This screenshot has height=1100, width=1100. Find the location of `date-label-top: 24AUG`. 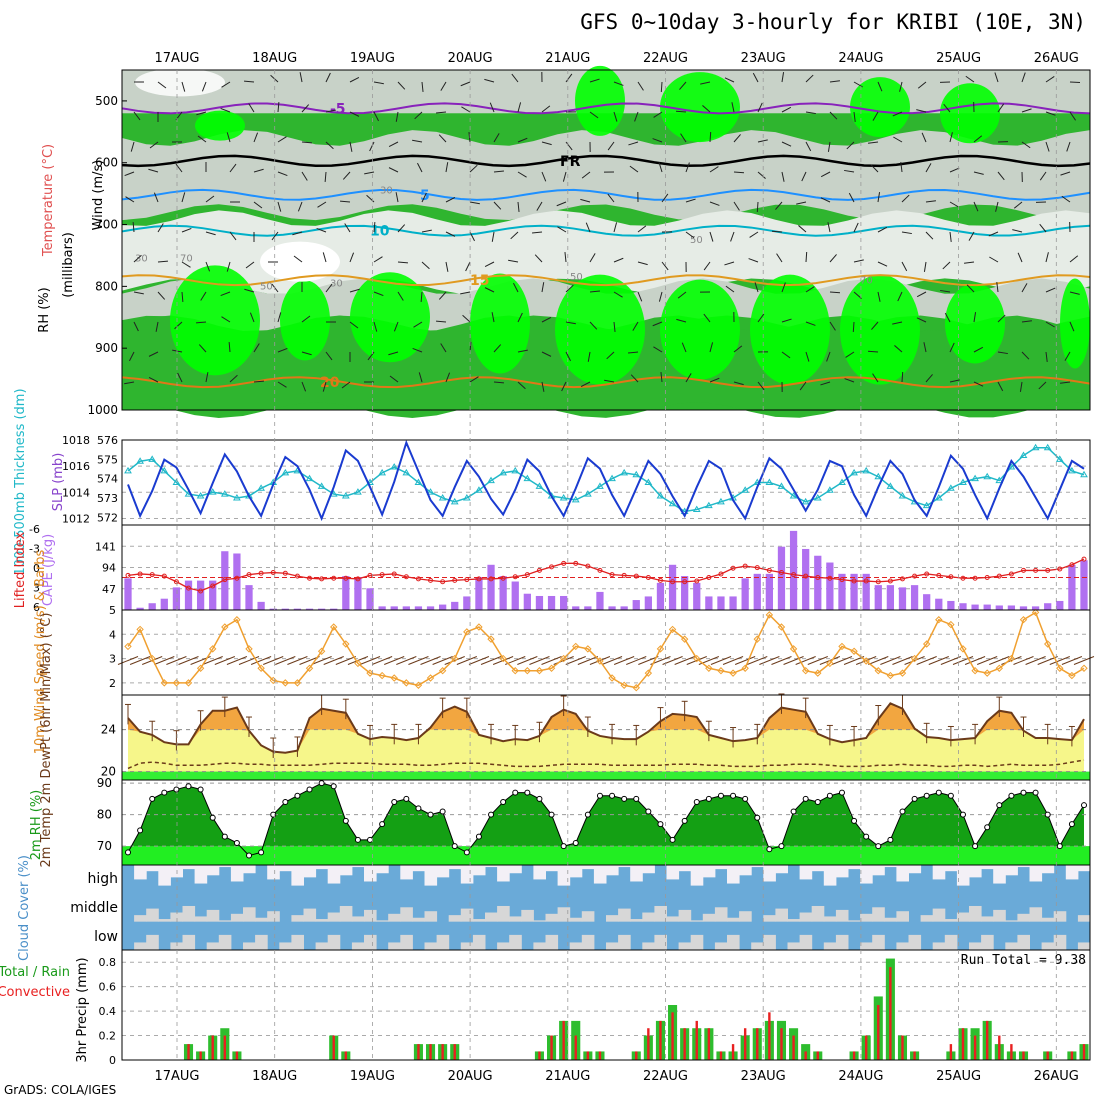

date-label-top: 24AUG is located at coordinates (860, 58).